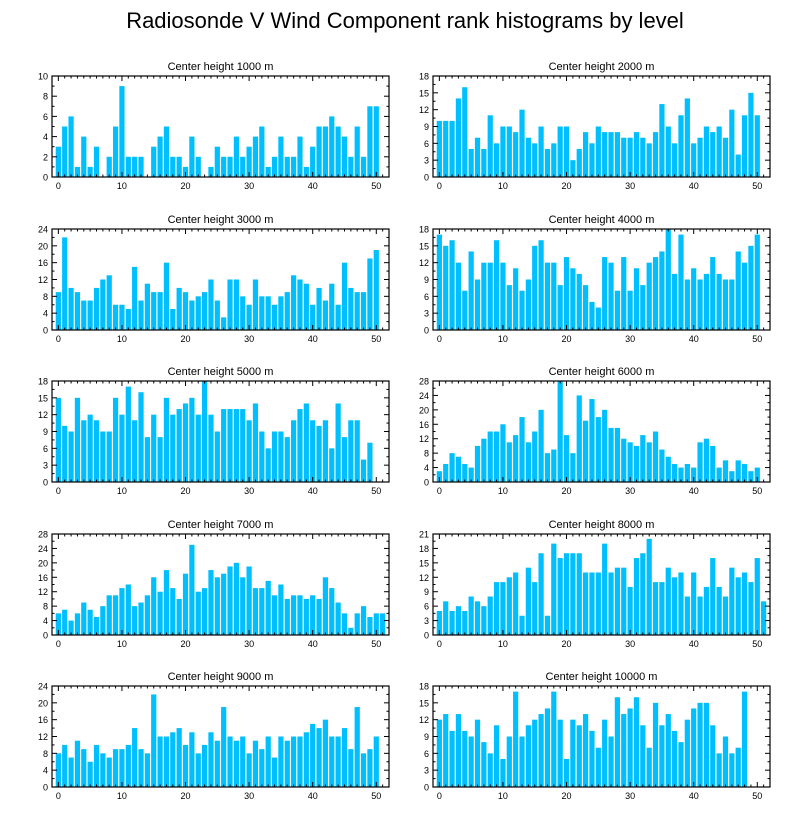  I want to click on y-tick-label: 15, so click(424, 93).